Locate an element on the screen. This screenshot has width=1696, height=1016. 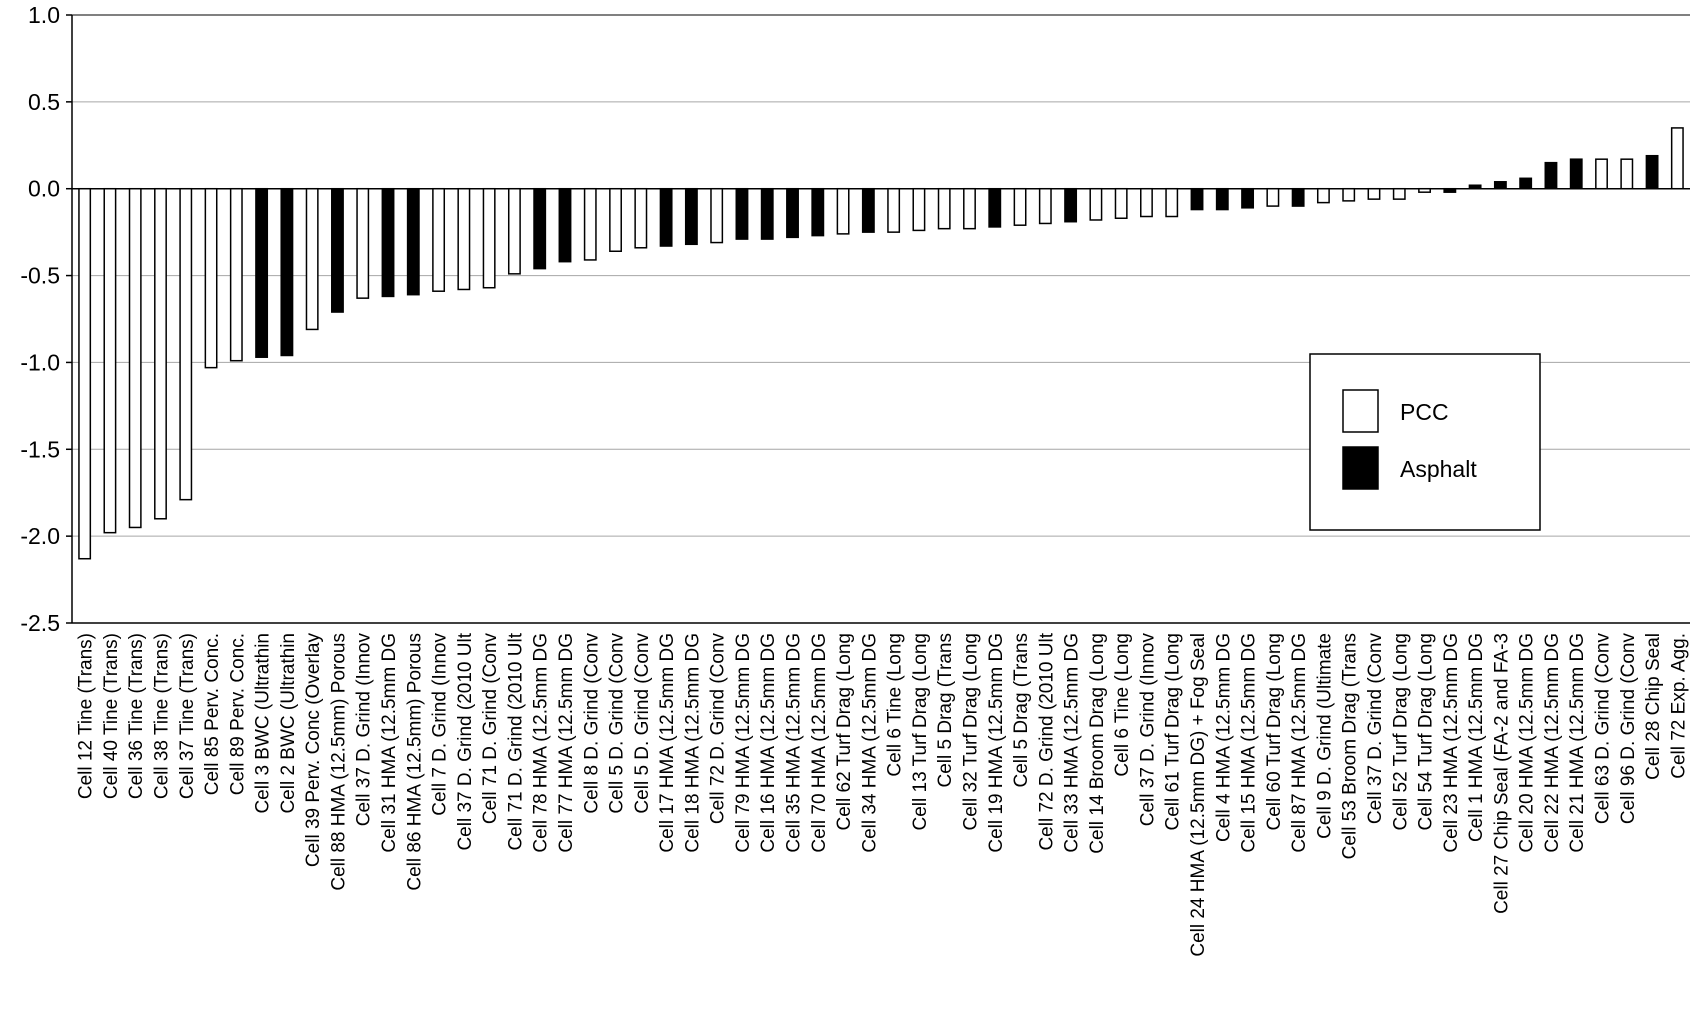
x-tick-label: Cell 96 D. Grind (Conv is located at coordinates (1628, 729).